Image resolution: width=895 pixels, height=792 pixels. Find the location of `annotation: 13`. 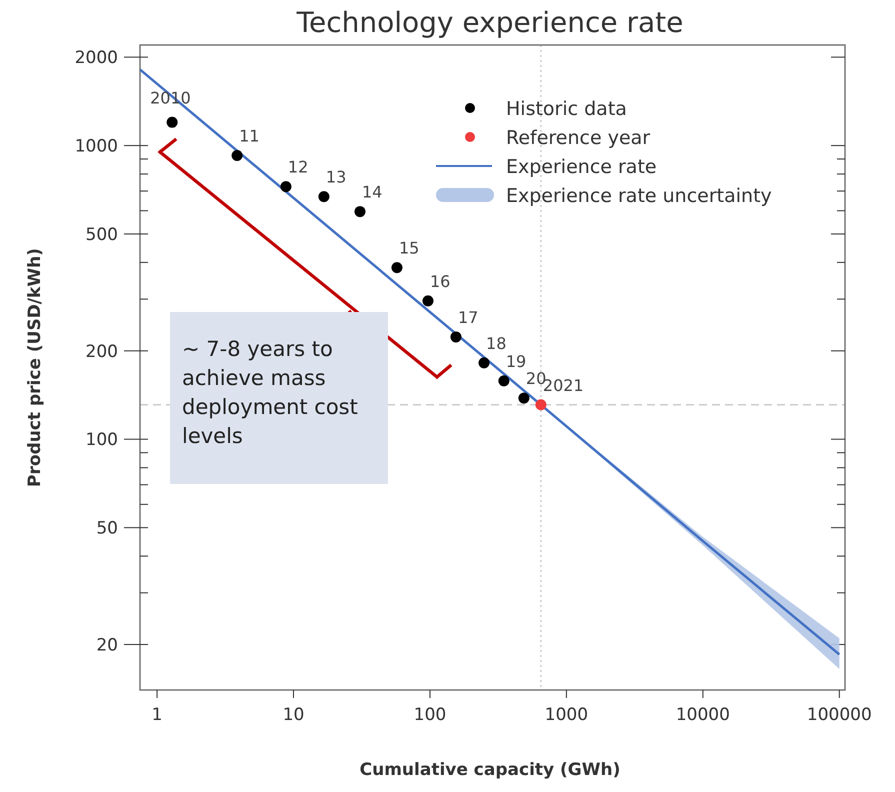

annotation: 13 is located at coordinates (336, 177).